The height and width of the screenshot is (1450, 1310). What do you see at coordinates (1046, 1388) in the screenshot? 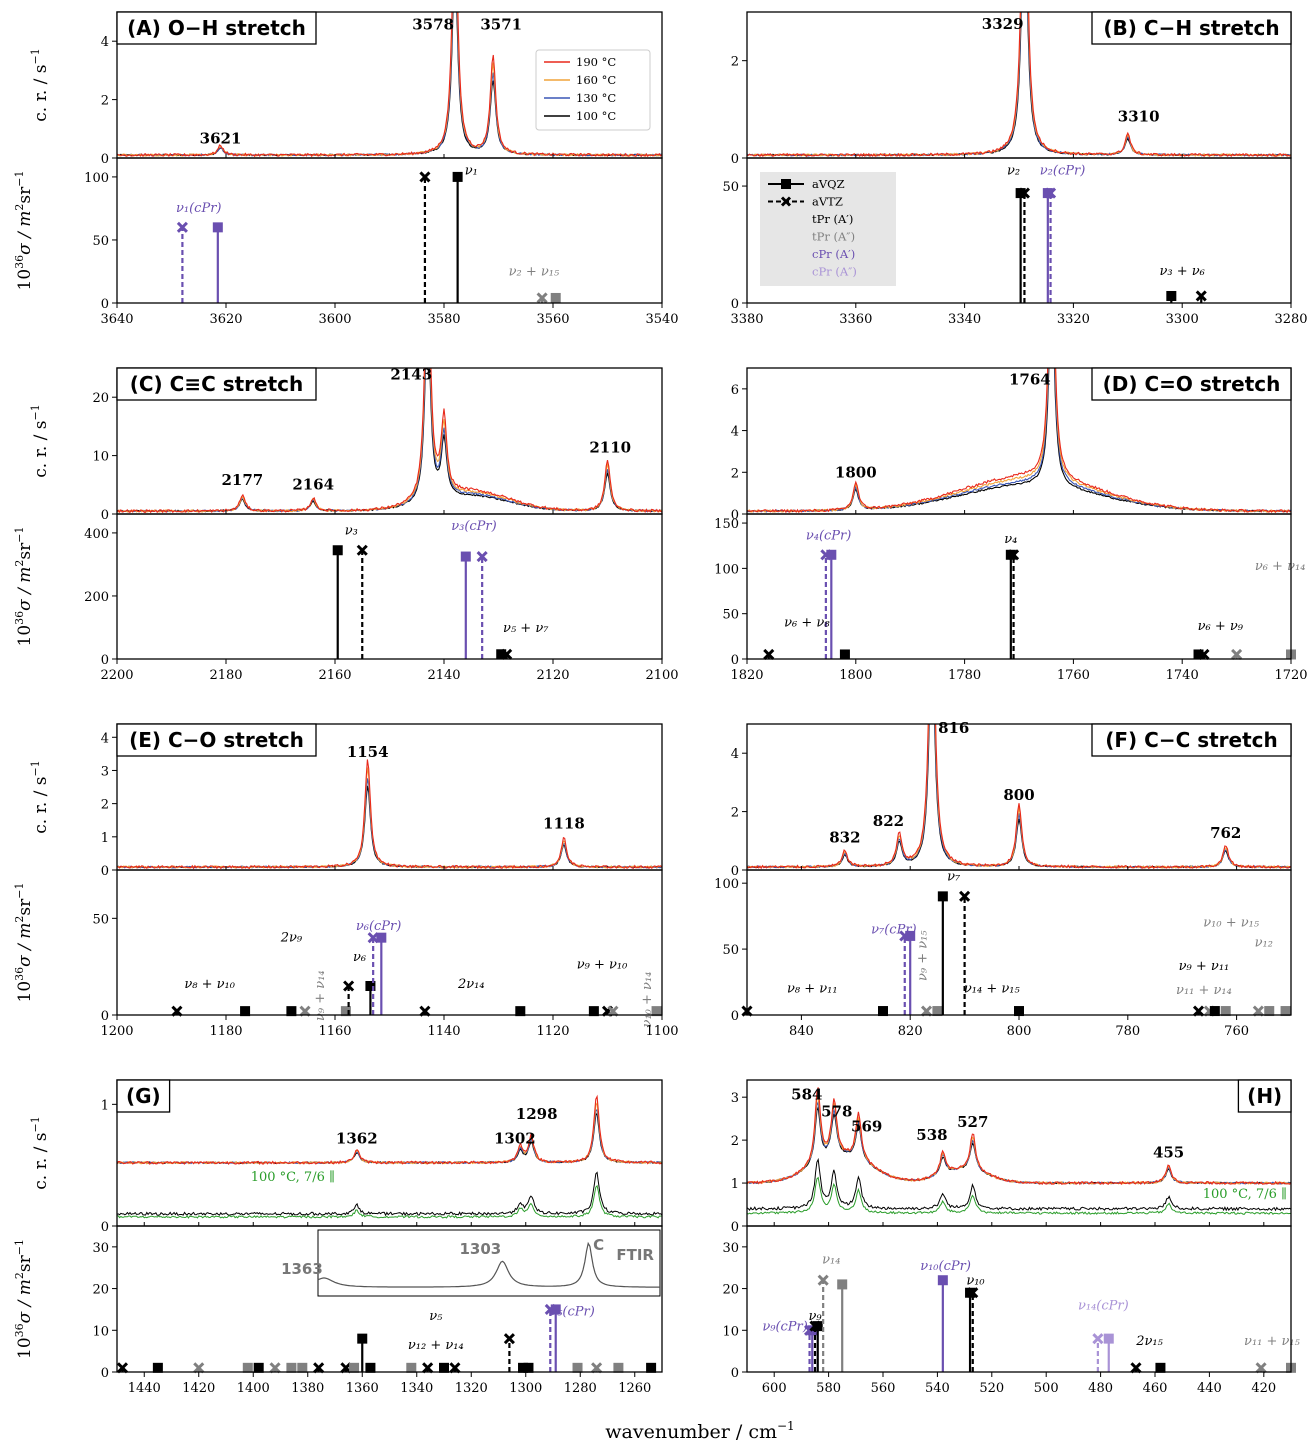
I see `x-tick-label: 500` at bounding box center [1046, 1388].